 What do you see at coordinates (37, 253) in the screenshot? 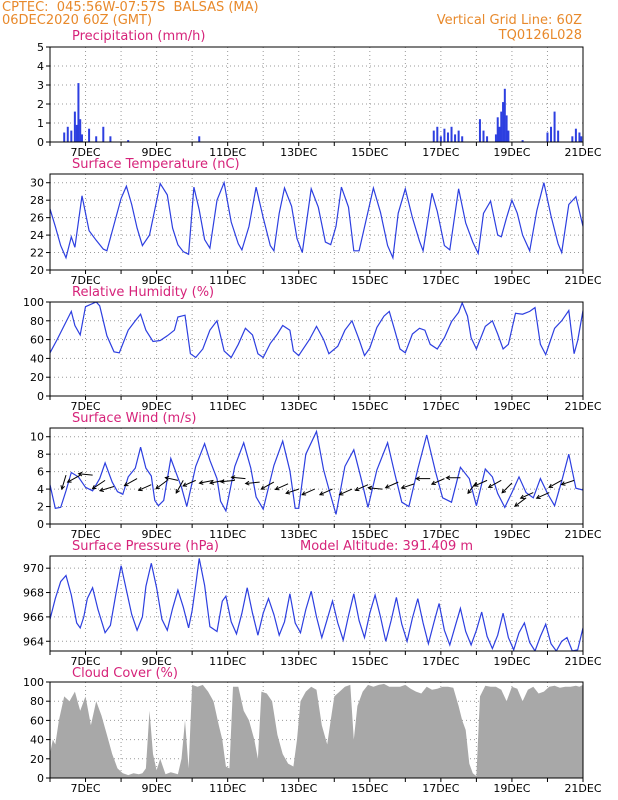
I see `y-tick-label: 22` at bounding box center [37, 253].